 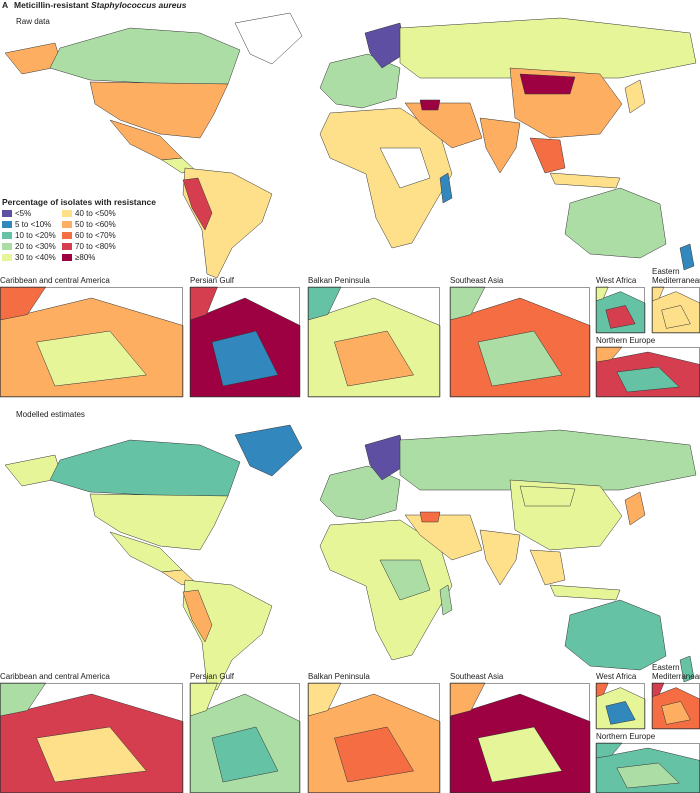 I want to click on legend-label: 60 to <70%, so click(x=95, y=235).